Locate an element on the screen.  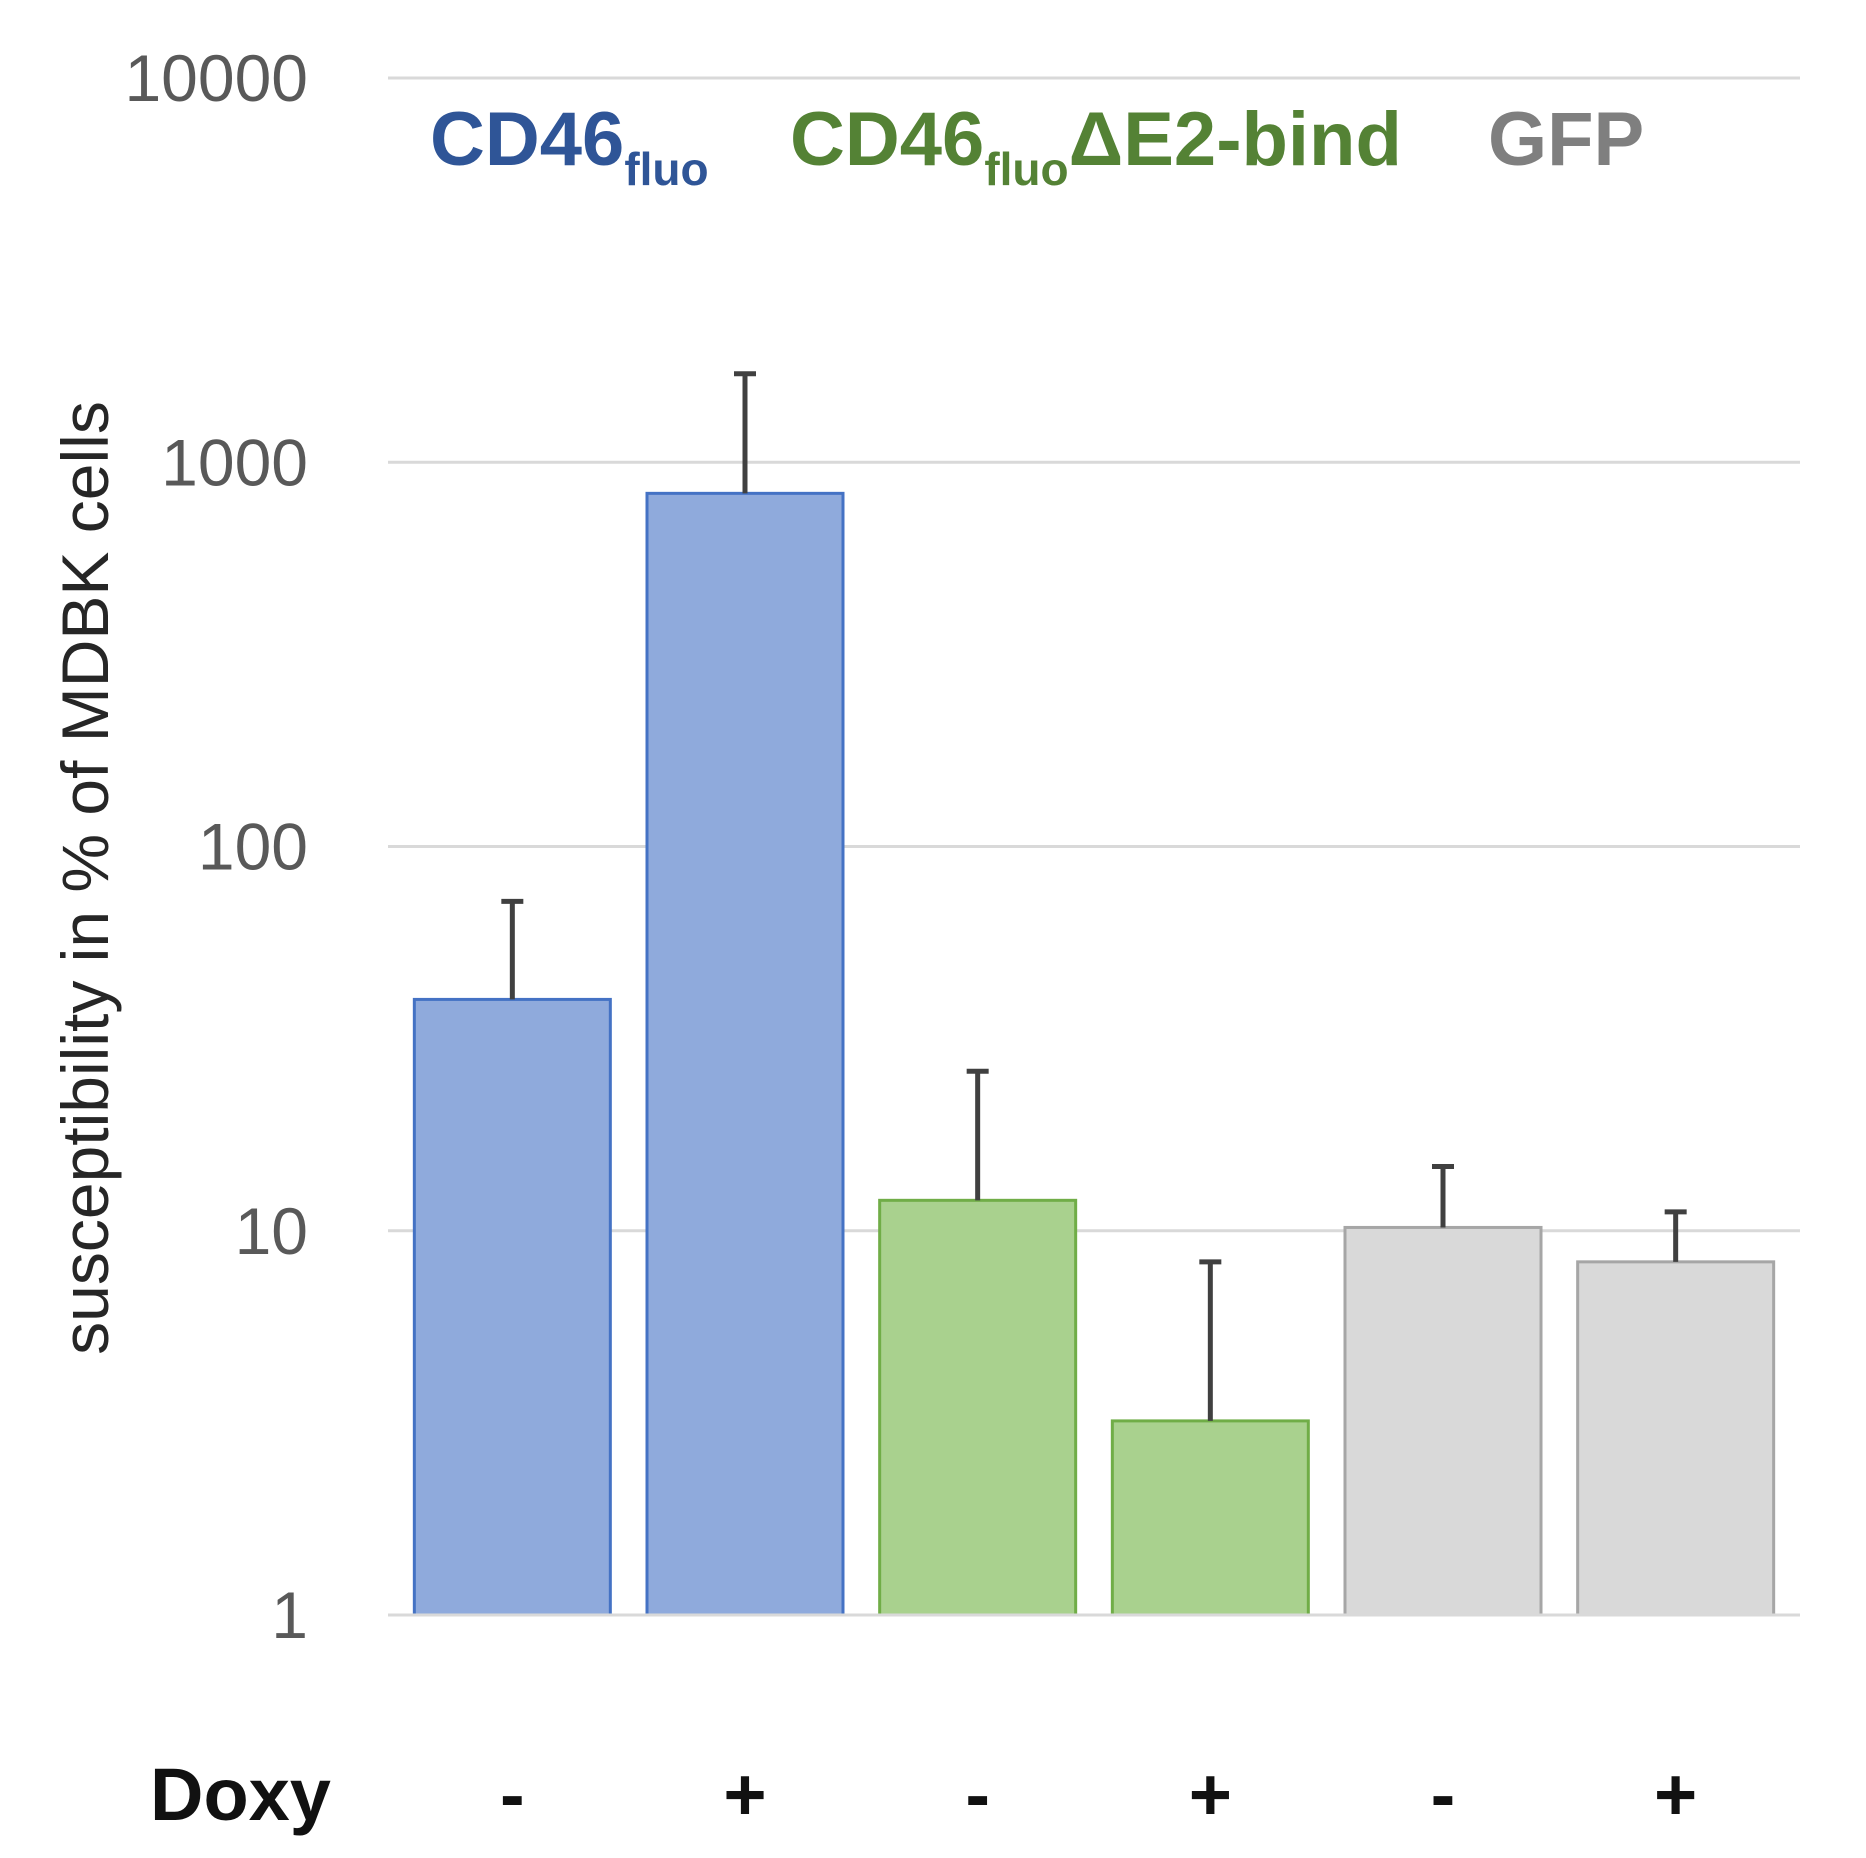
y-tick-label: 100 is located at coordinates (253, 847).